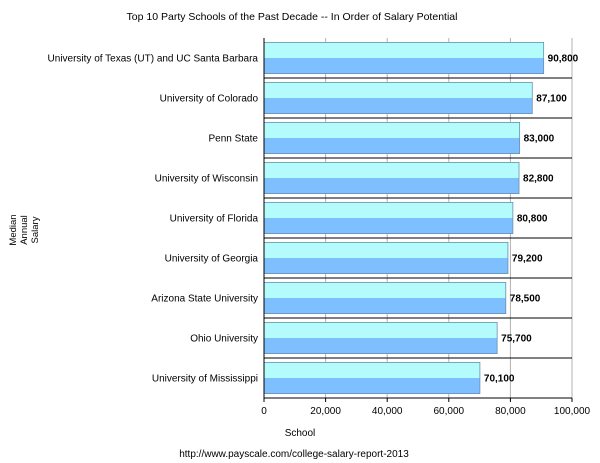 The image size is (600, 463). Describe the element at coordinates (572, 411) in the screenshot. I see `x-tick-label: 100,000` at that location.